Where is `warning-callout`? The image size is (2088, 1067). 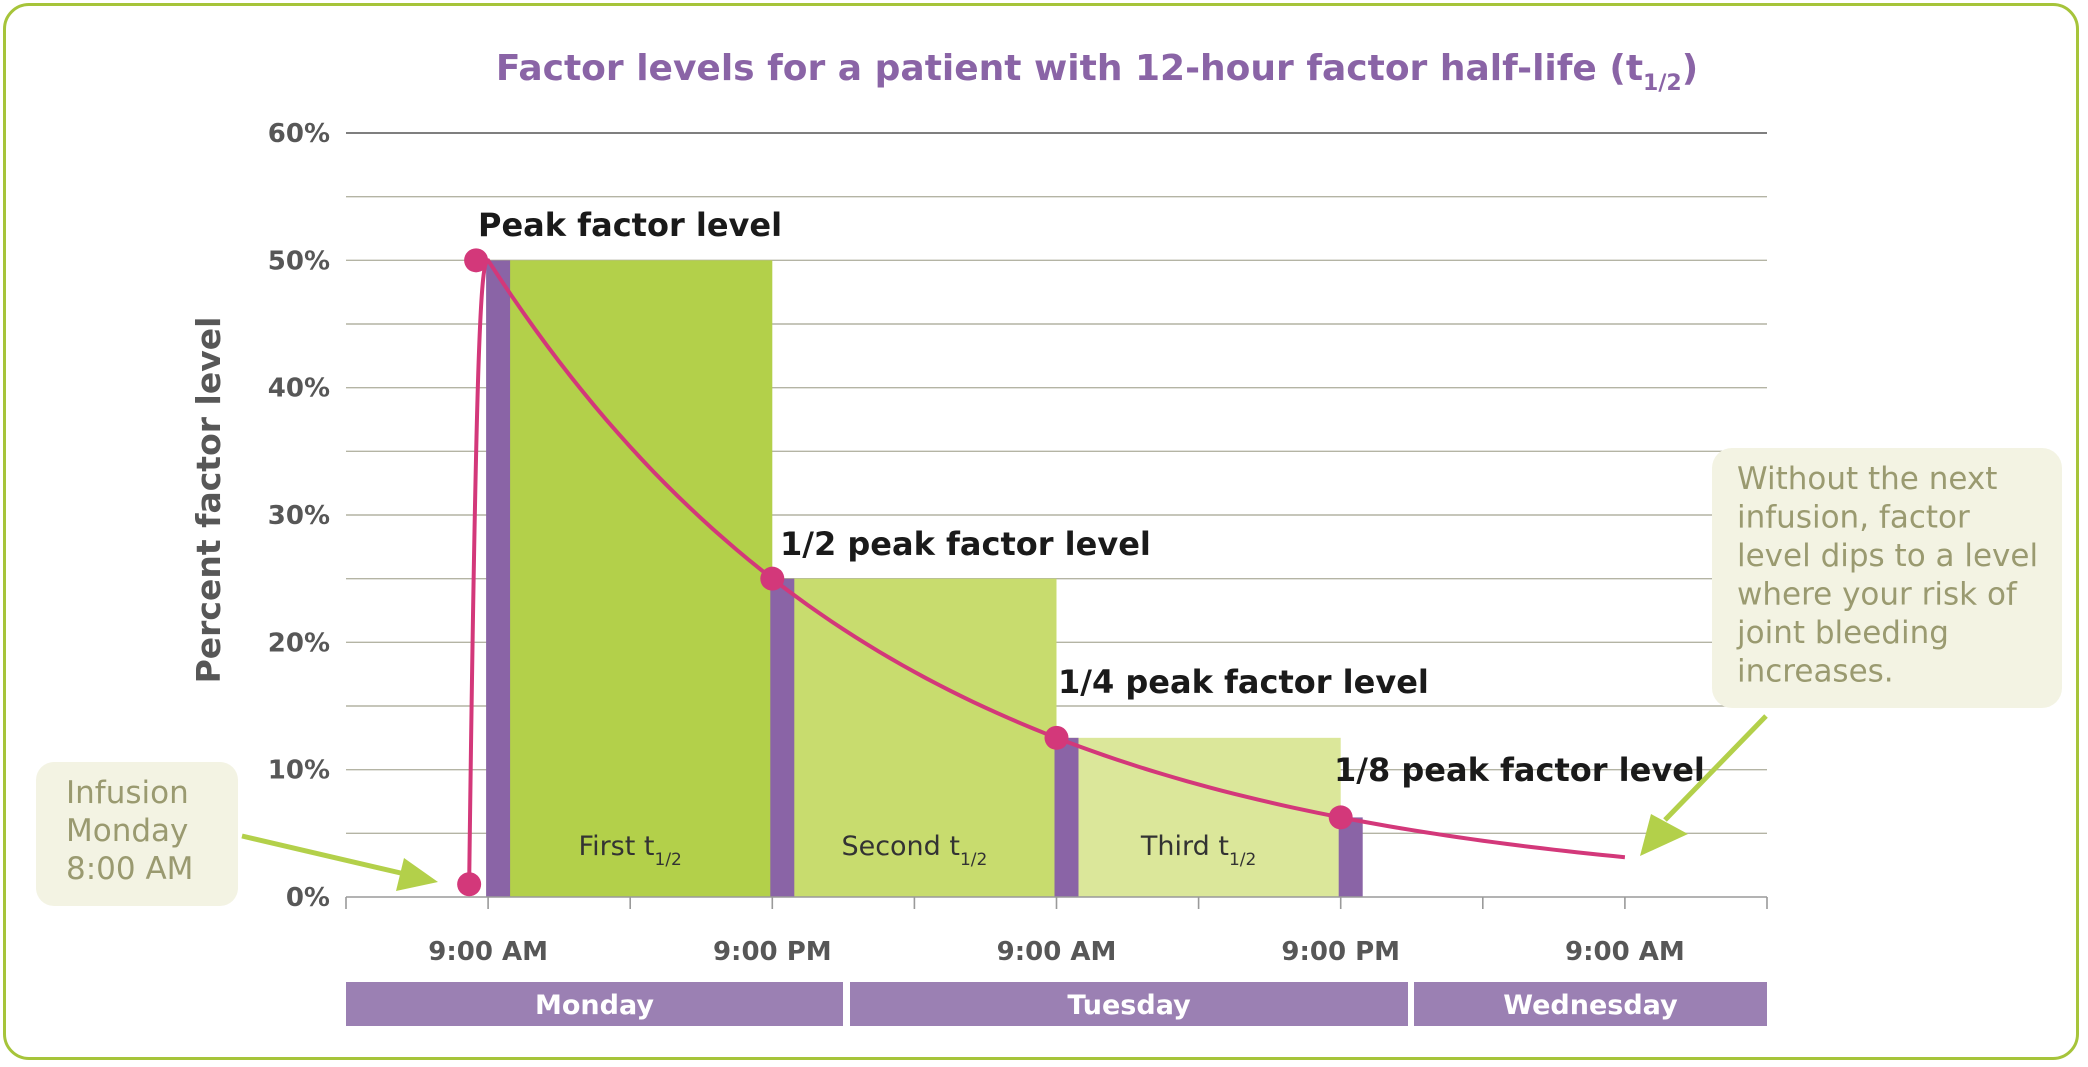 warning-callout is located at coordinates (1887, 578).